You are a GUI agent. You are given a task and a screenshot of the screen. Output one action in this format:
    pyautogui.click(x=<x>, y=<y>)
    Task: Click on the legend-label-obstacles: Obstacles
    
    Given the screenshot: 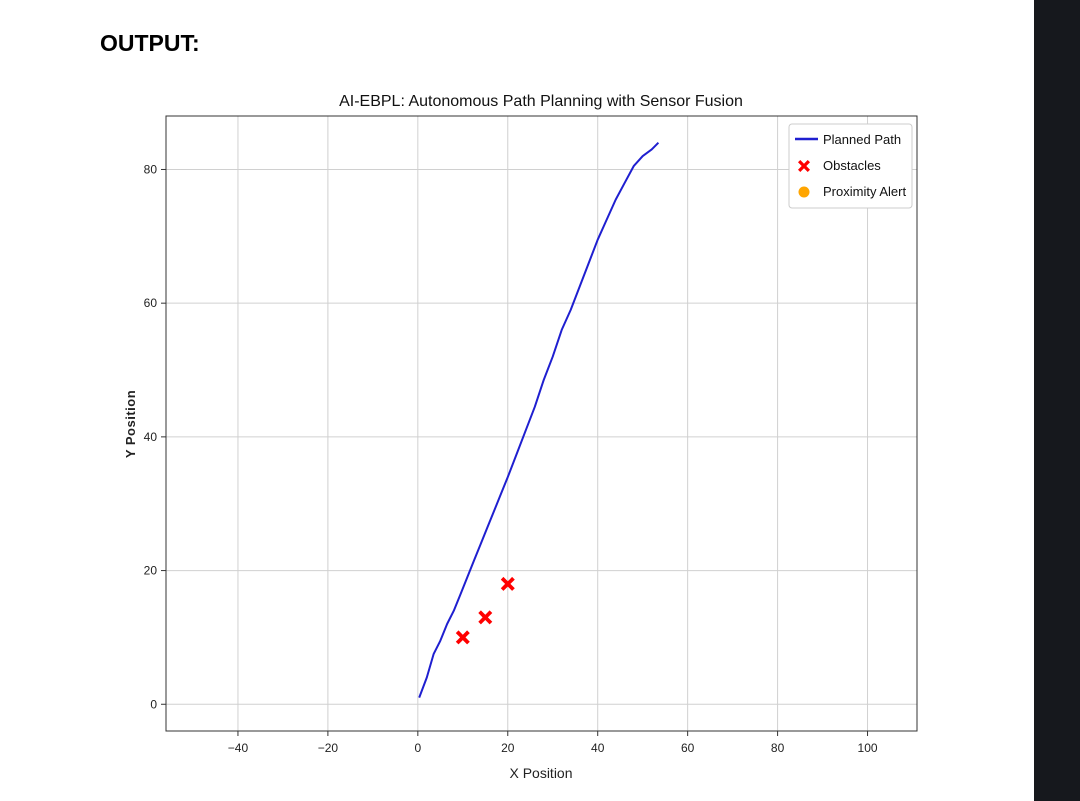 What is the action you would take?
    pyautogui.click(x=852, y=165)
    